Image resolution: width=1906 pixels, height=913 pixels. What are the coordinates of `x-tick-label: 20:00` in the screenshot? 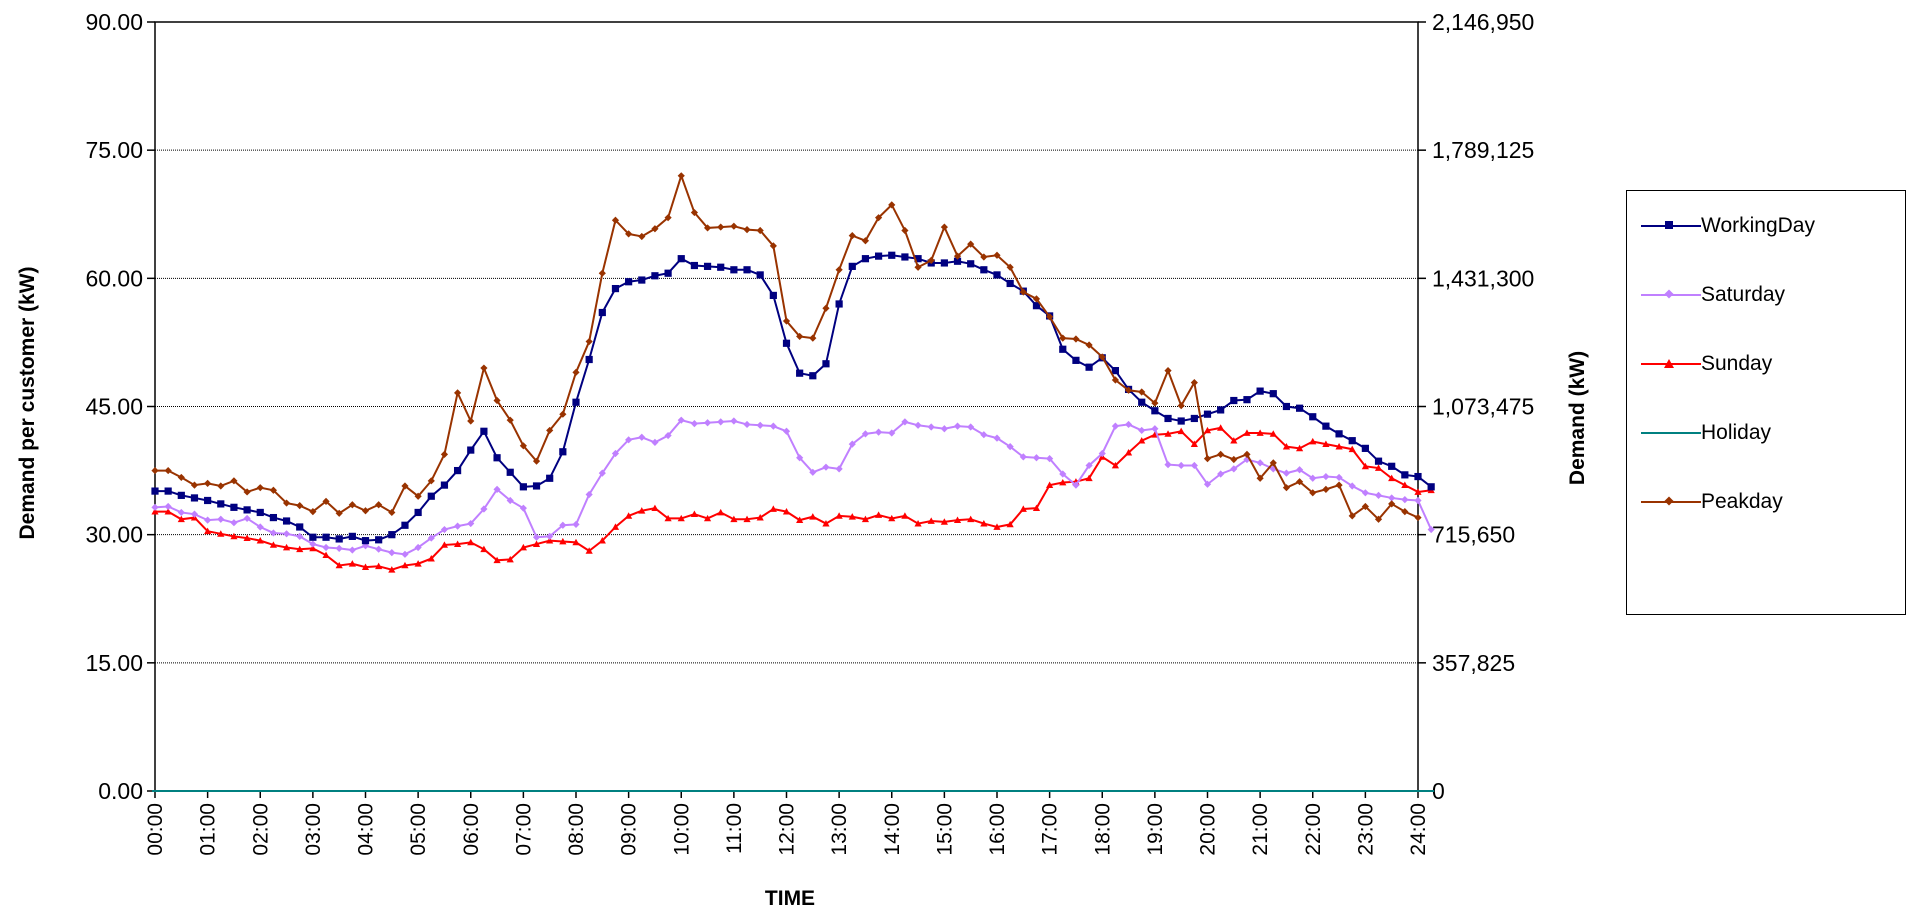 It's located at (1208, 829).